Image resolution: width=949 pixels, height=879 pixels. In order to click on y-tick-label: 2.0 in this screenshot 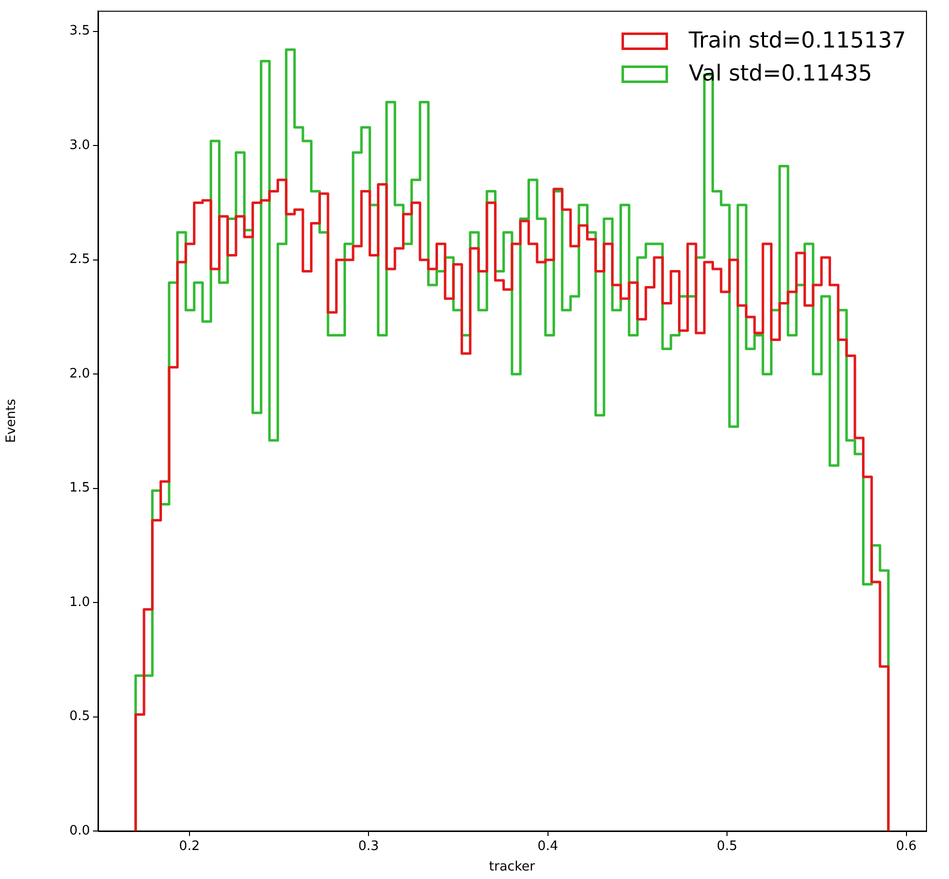, I will do `click(79, 374)`.